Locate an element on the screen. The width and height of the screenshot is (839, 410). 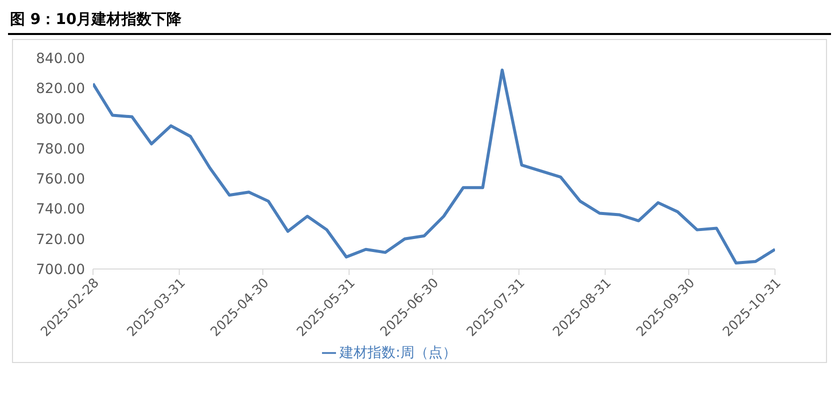
y-tick-label: 840.00 is located at coordinates (60, 58).